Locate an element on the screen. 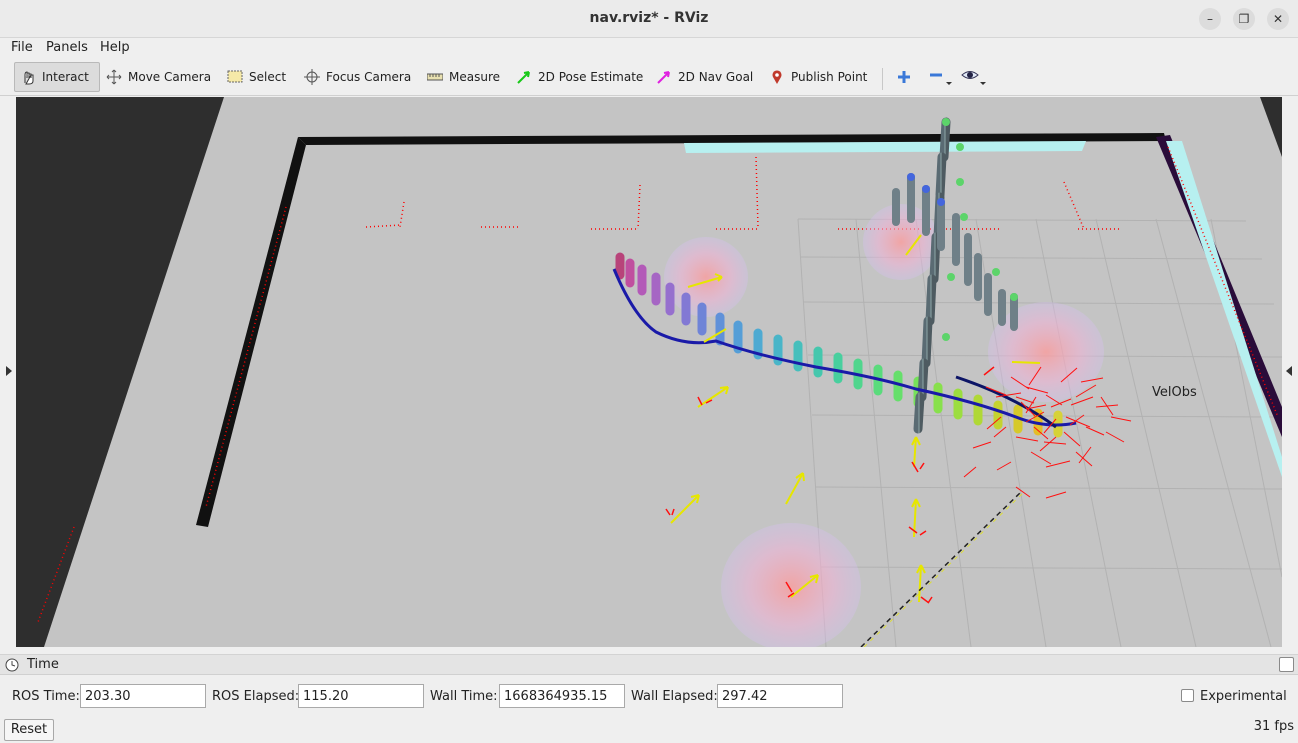  view-tool-button is located at coordinates (978, 77).